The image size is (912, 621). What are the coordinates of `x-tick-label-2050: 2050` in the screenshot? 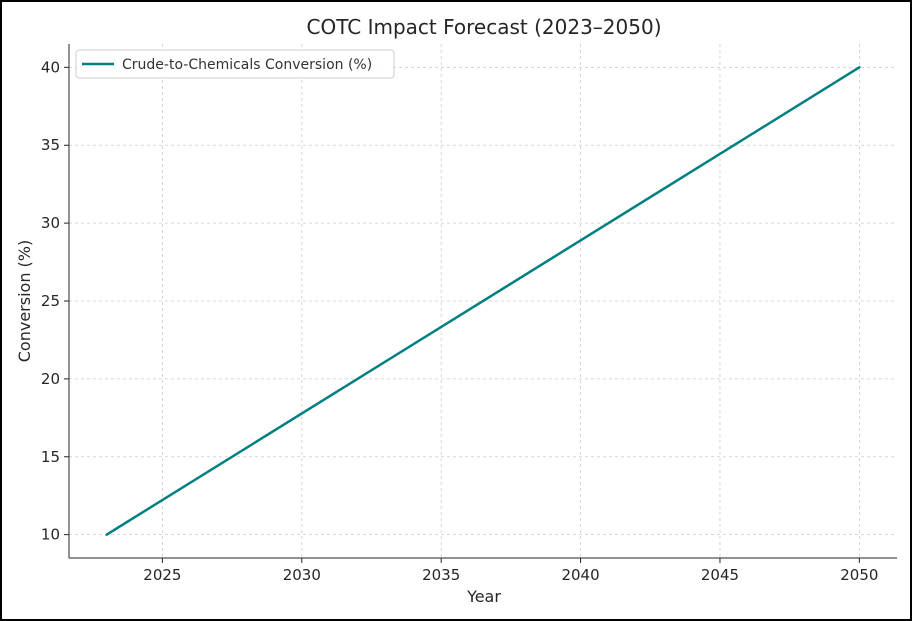 It's located at (859, 575).